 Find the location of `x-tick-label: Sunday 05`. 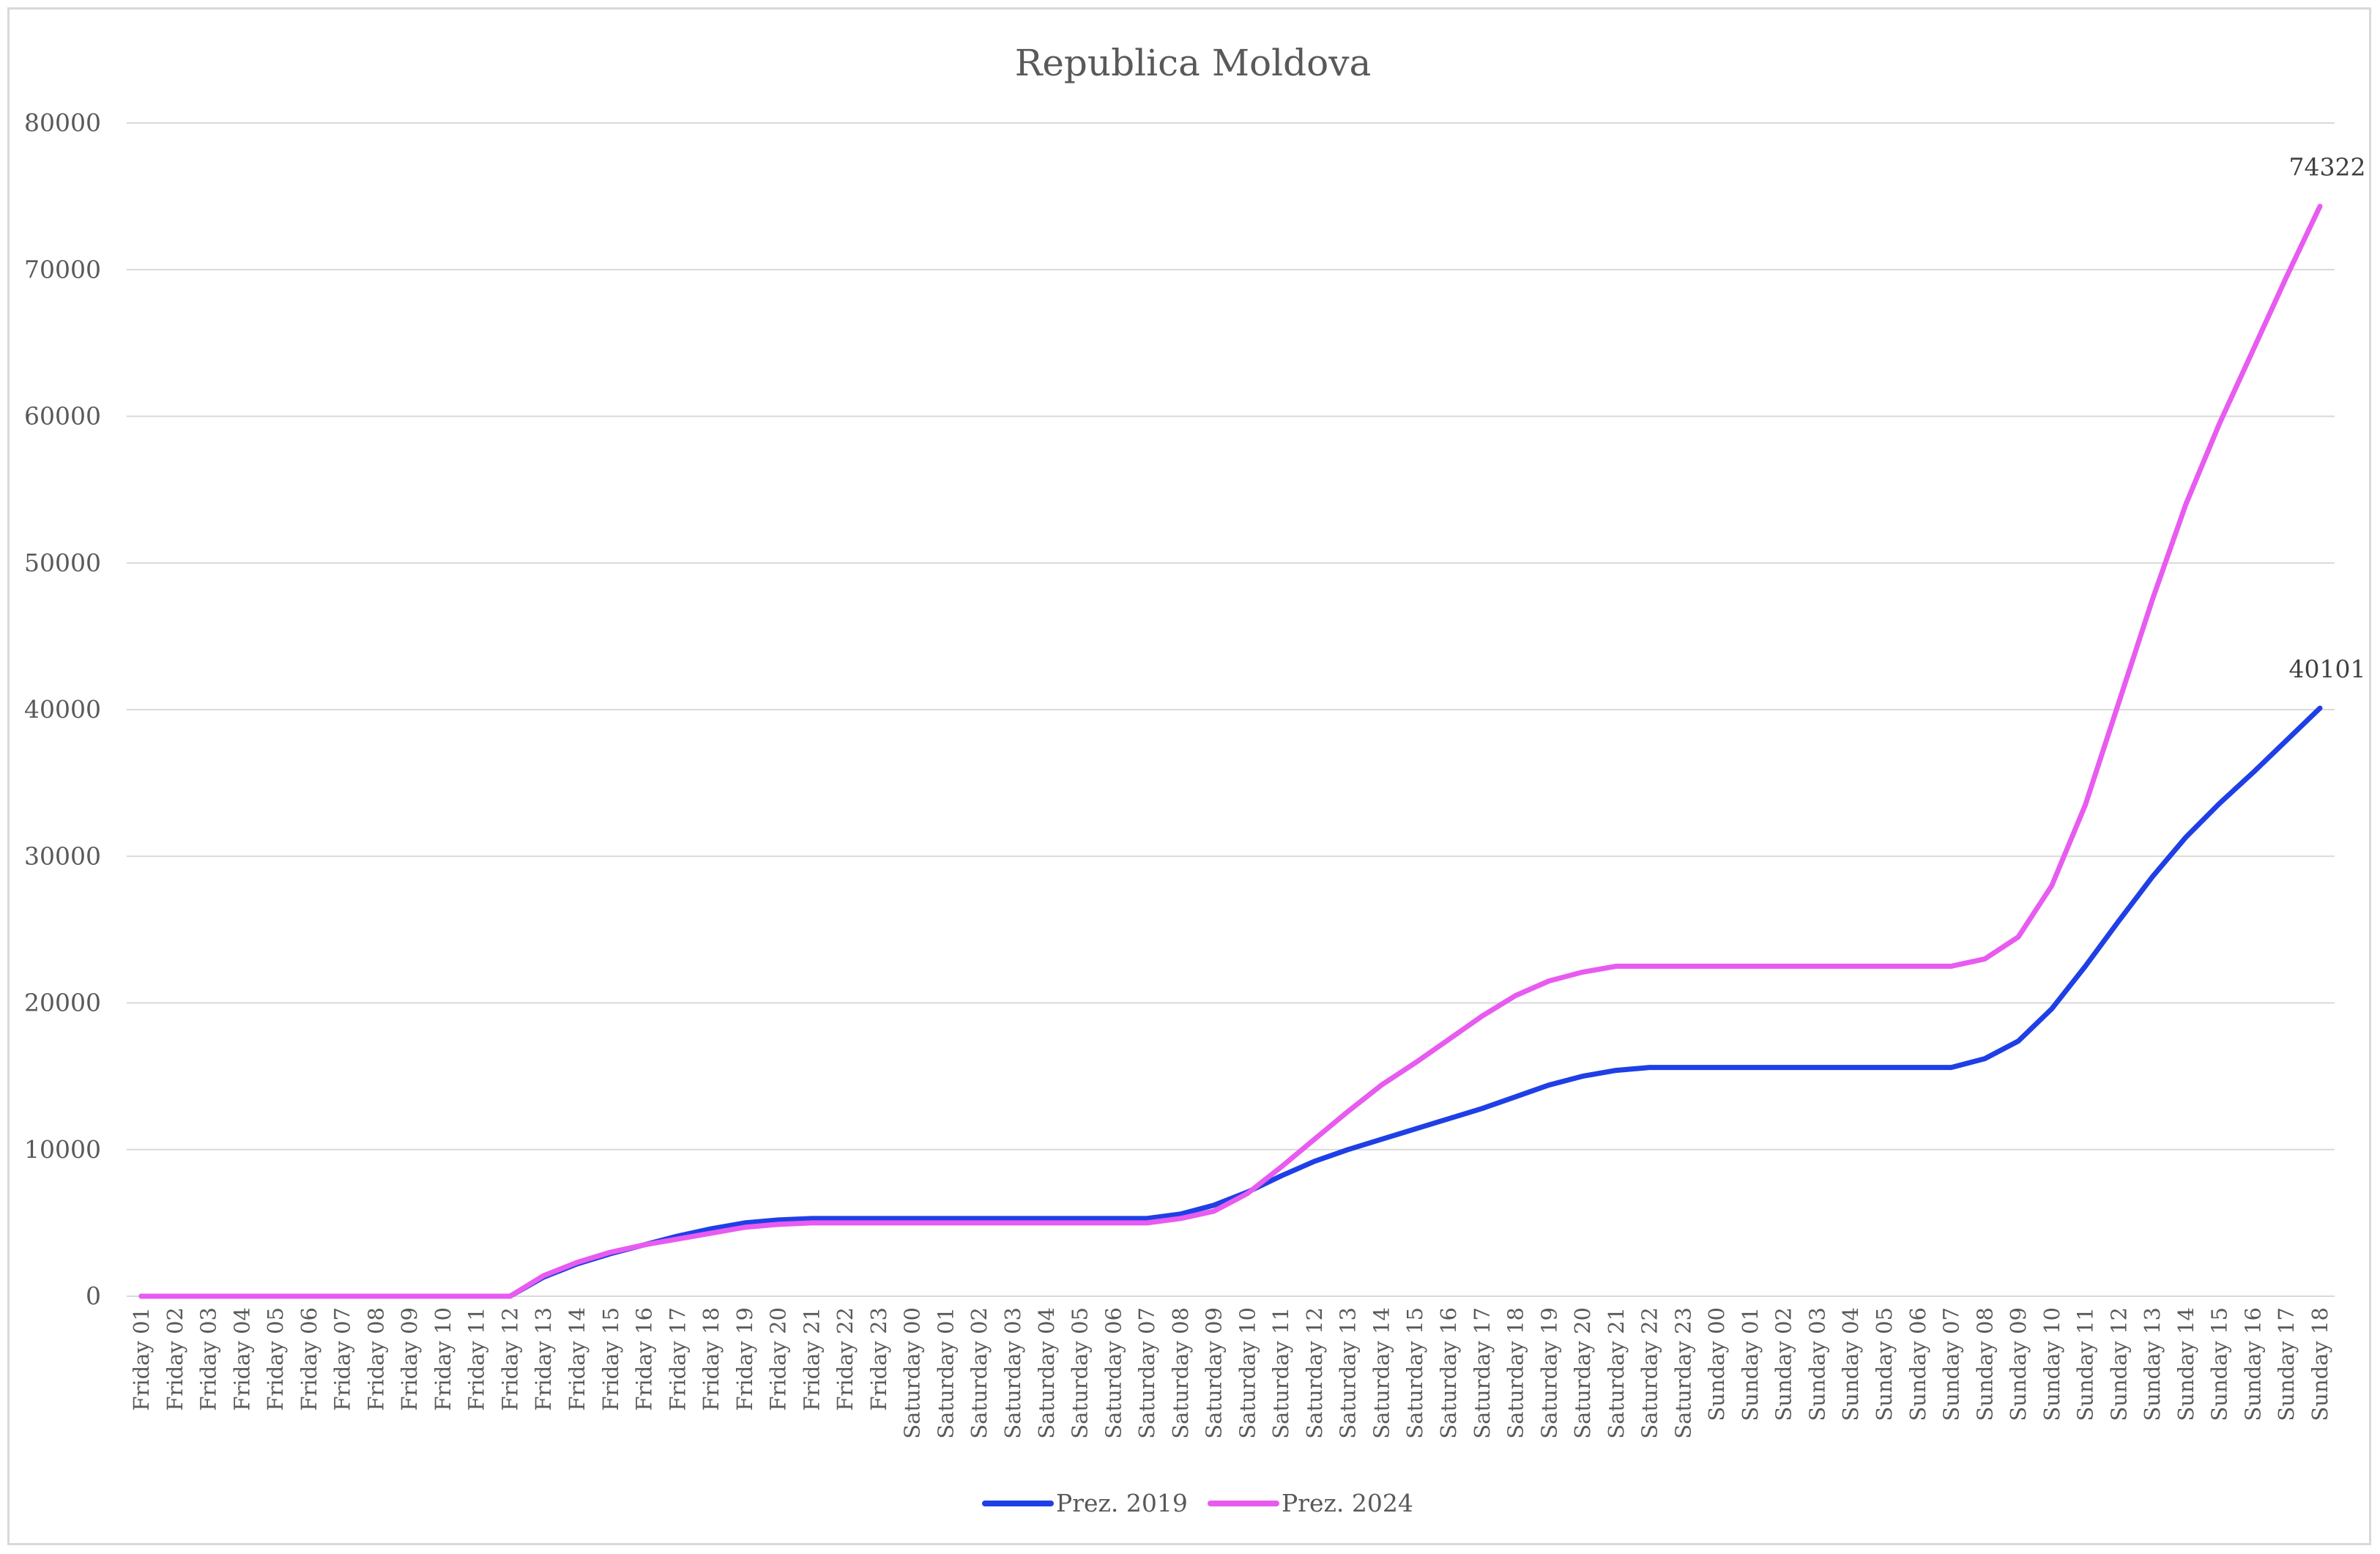

x-tick-label: Sunday 05 is located at coordinates (1884, 1364).